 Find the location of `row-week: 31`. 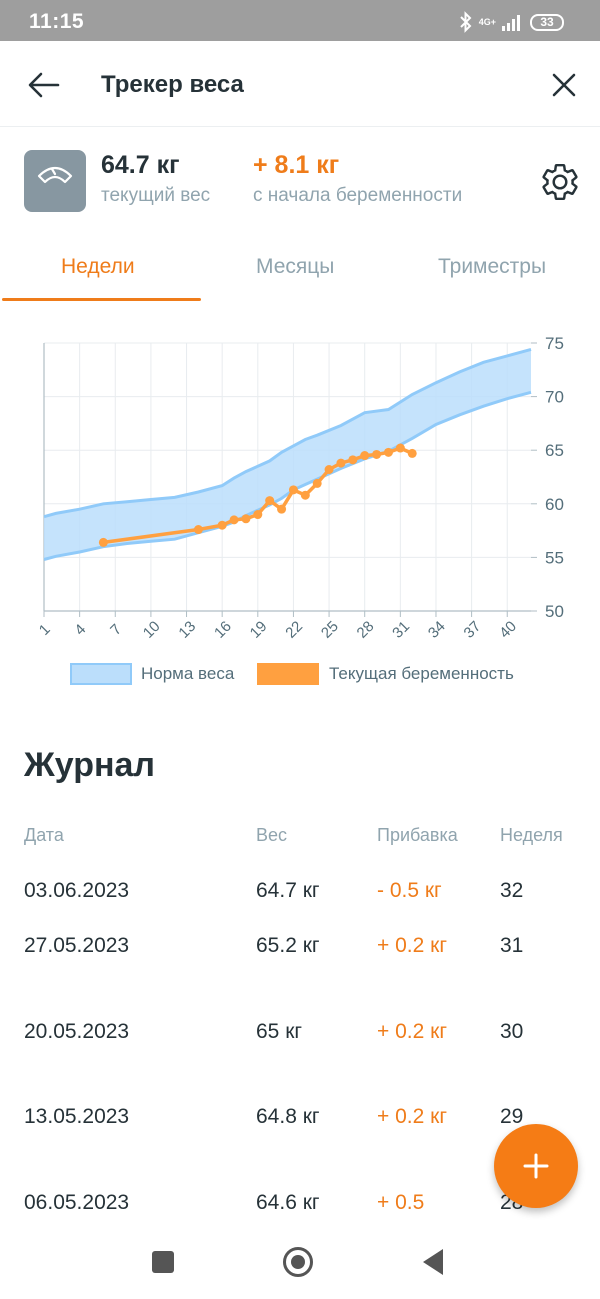

row-week: 31 is located at coordinates (512, 945).